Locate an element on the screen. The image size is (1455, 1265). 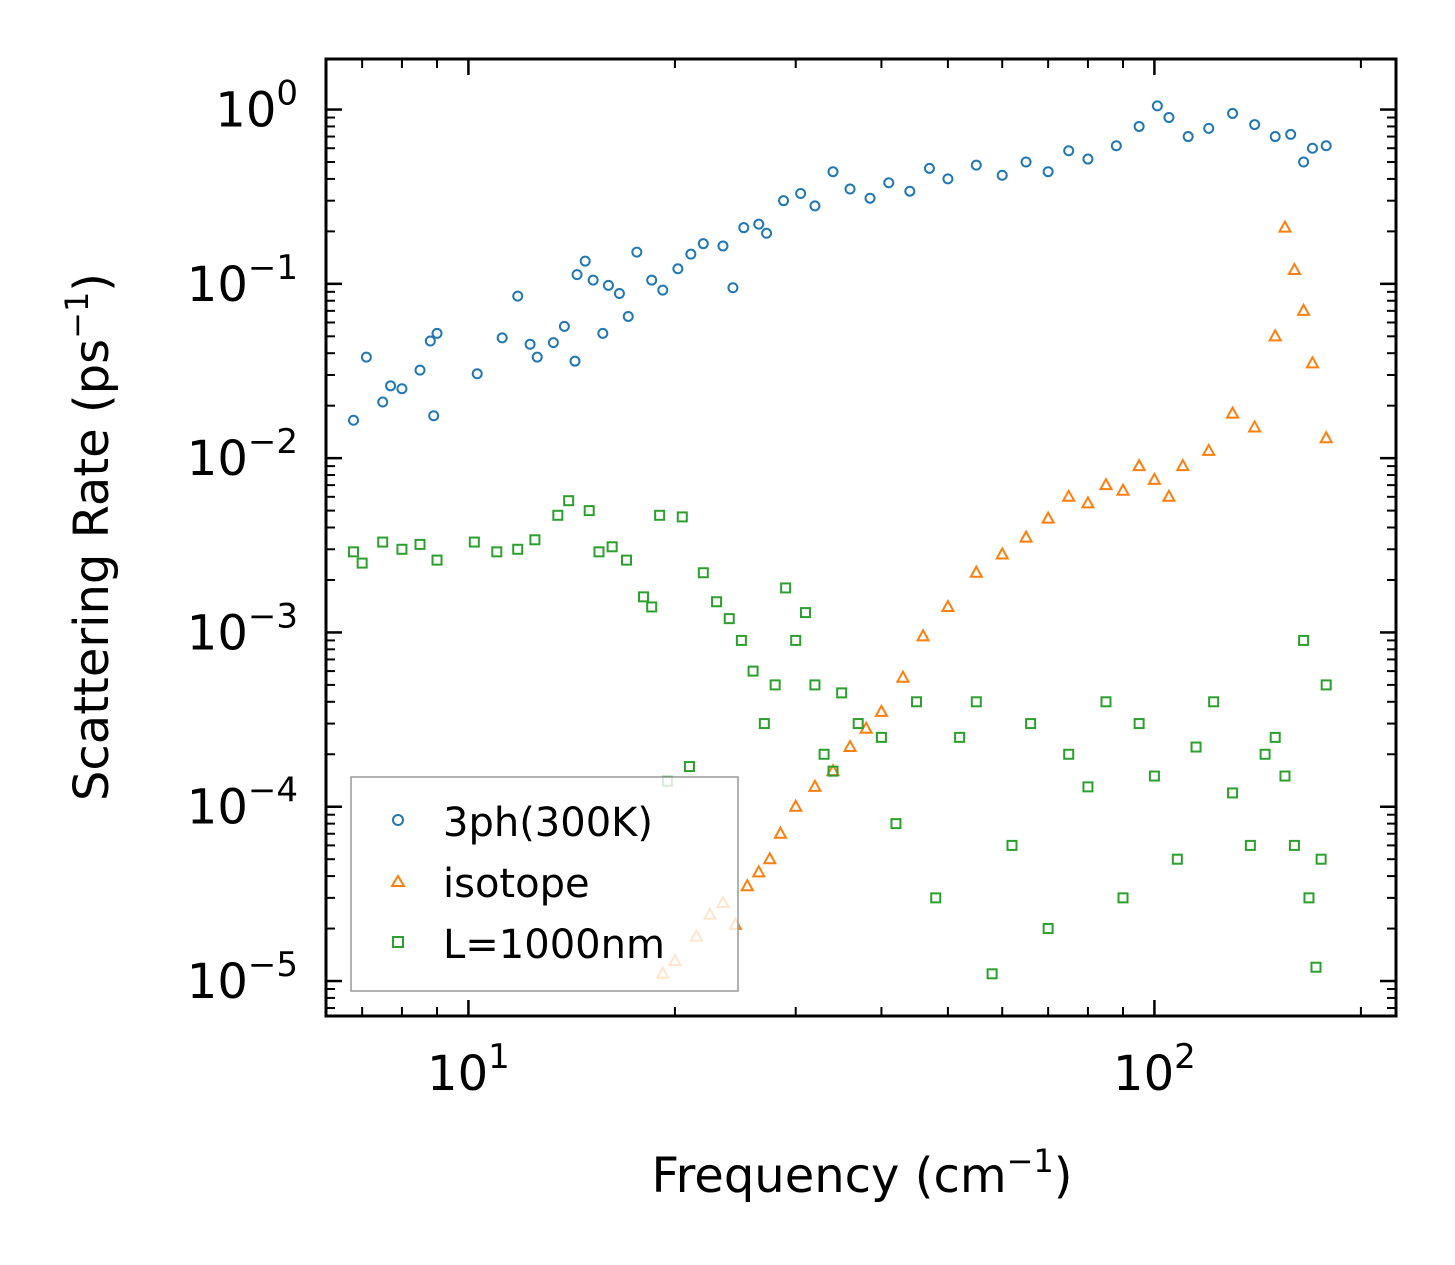
y-tick-label: 10⁻¹ is located at coordinates (242, 280).